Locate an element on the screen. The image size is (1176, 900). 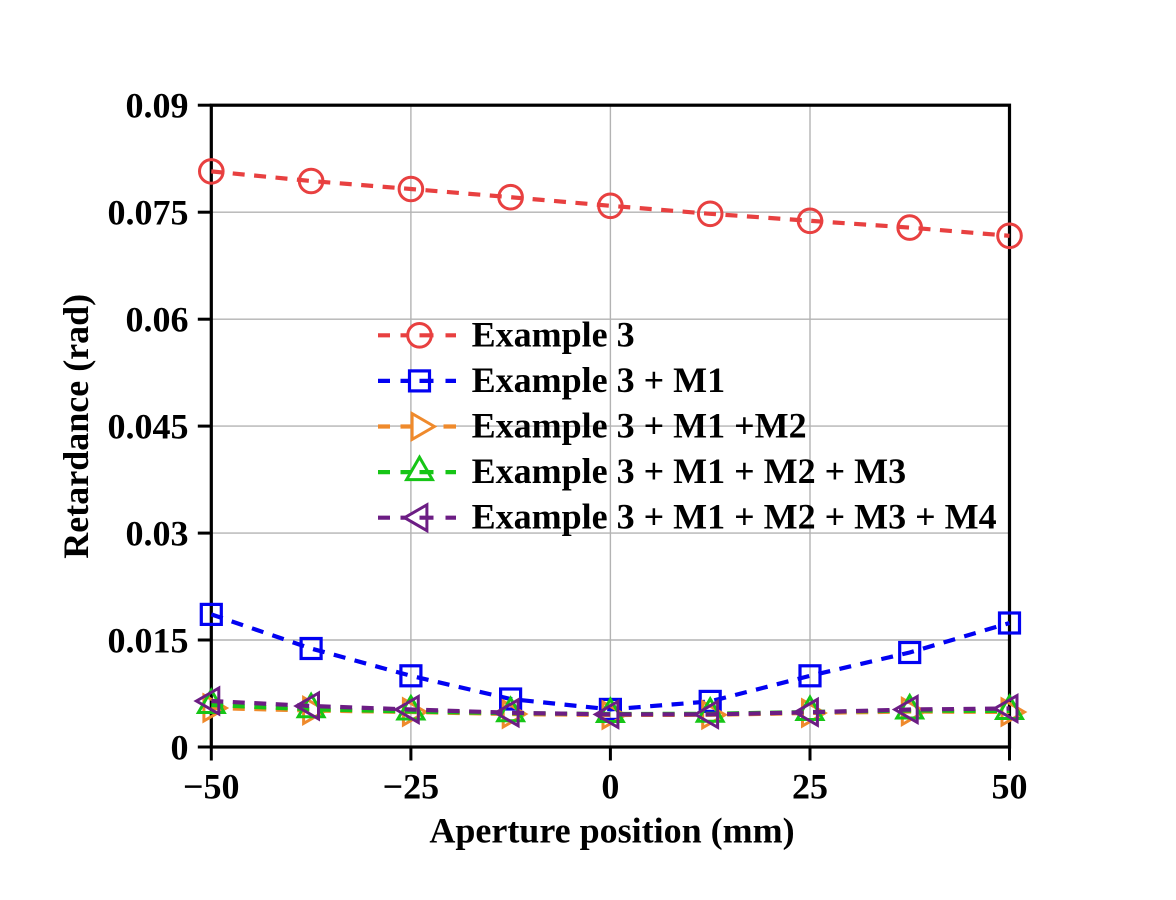
svg-text: −50 is located at coordinates (211, 786).